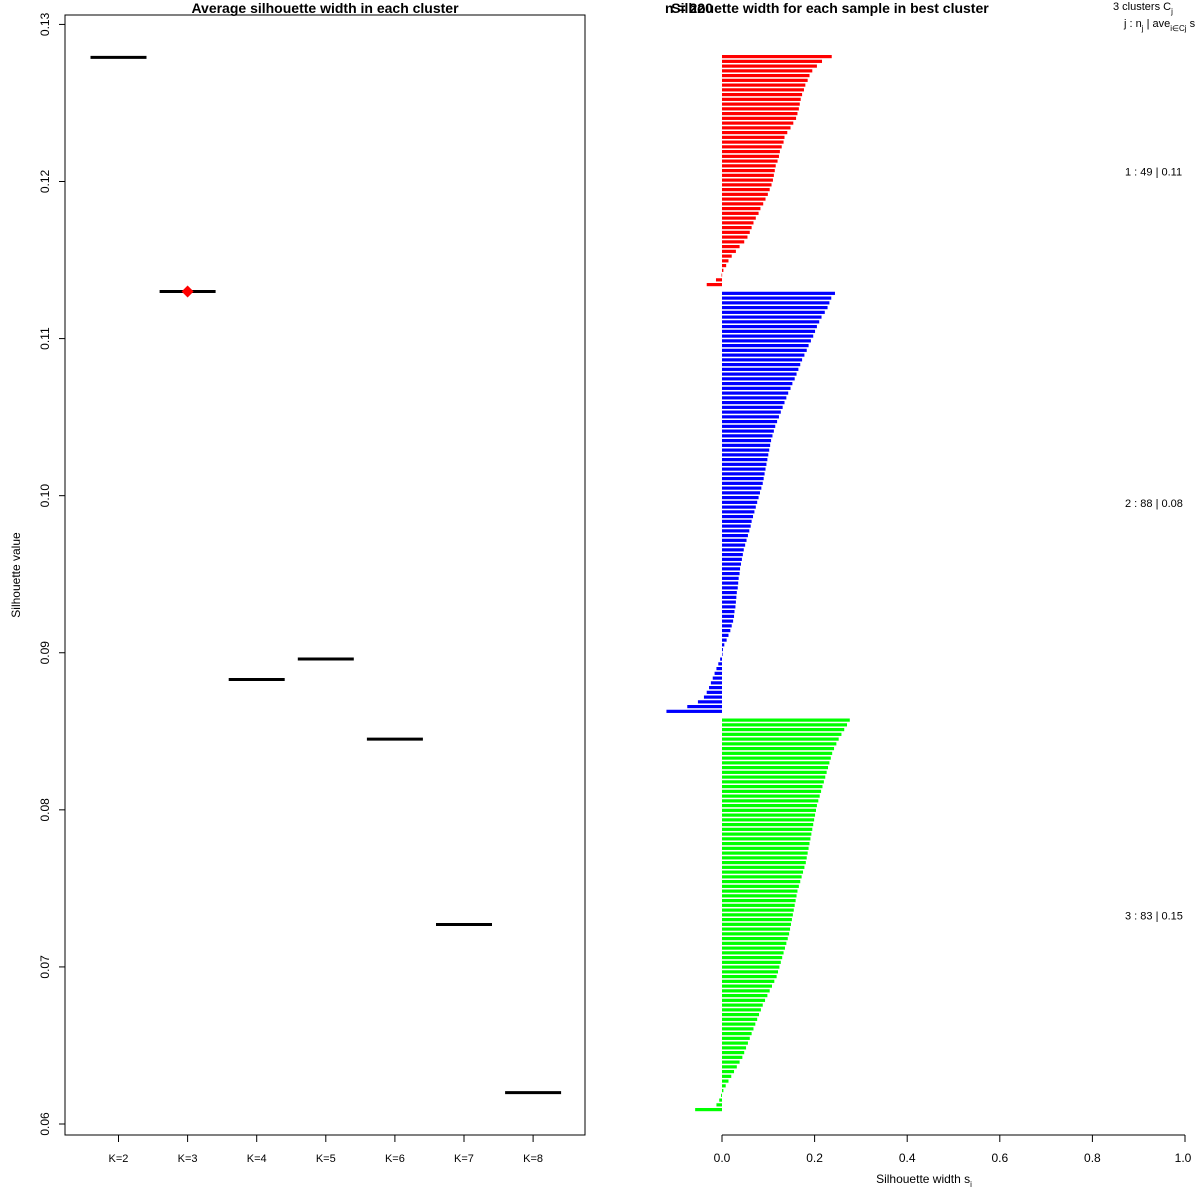  What do you see at coordinates (45, 810) in the screenshot?
I see `left-y-tick-label: 0.08` at bounding box center [45, 810].